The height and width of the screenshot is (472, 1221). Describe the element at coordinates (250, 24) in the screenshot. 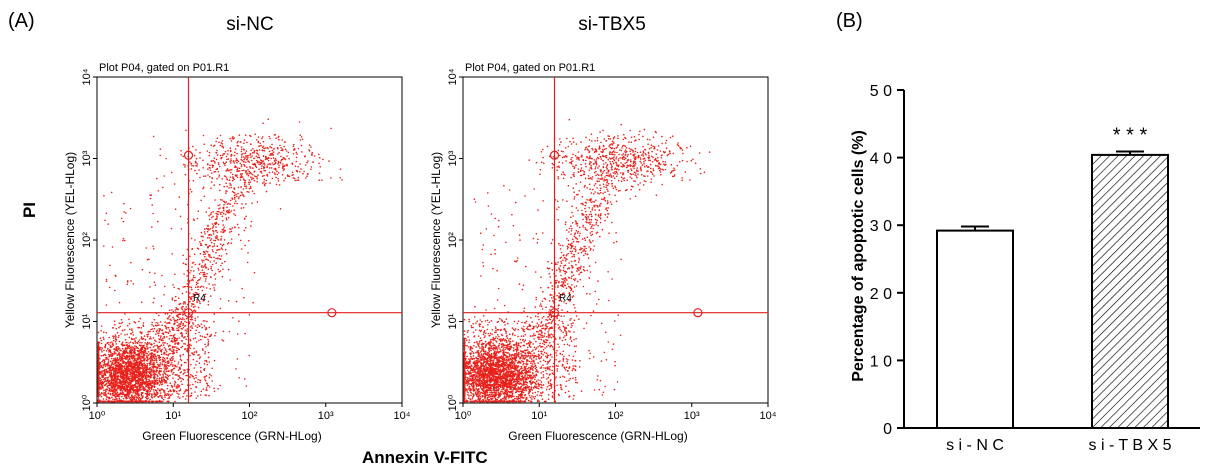

I see `plot-title-si-nc: si-NC` at that location.